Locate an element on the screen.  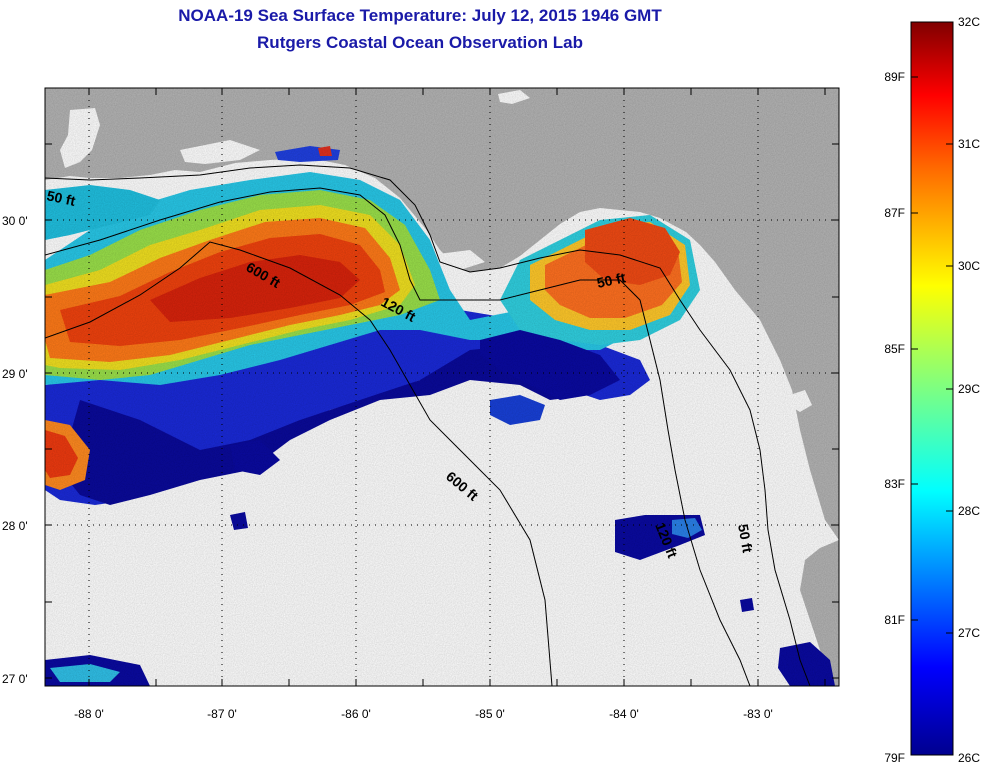
cbar-label-87f: 87F is located at coordinates (894, 213).